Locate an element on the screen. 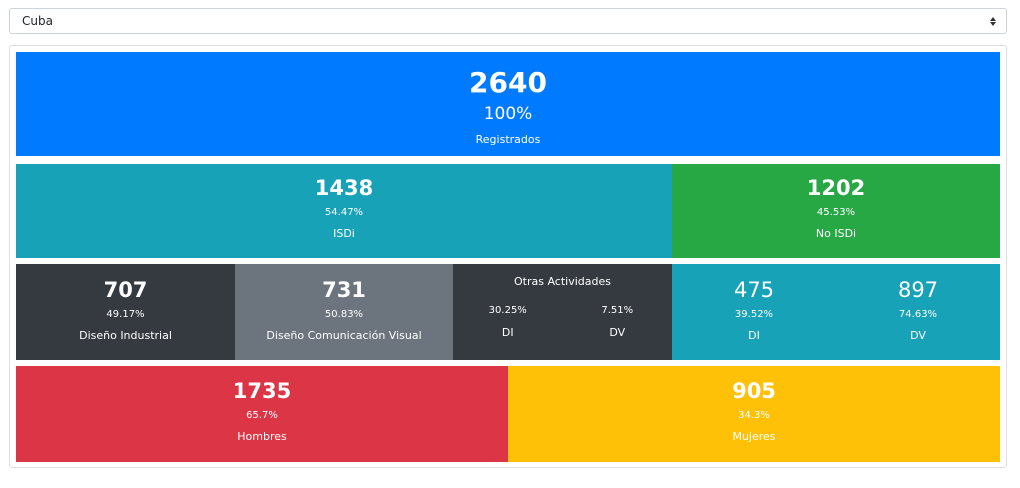  no-isdi-di: 475 39.52% DI is located at coordinates (754, 318).